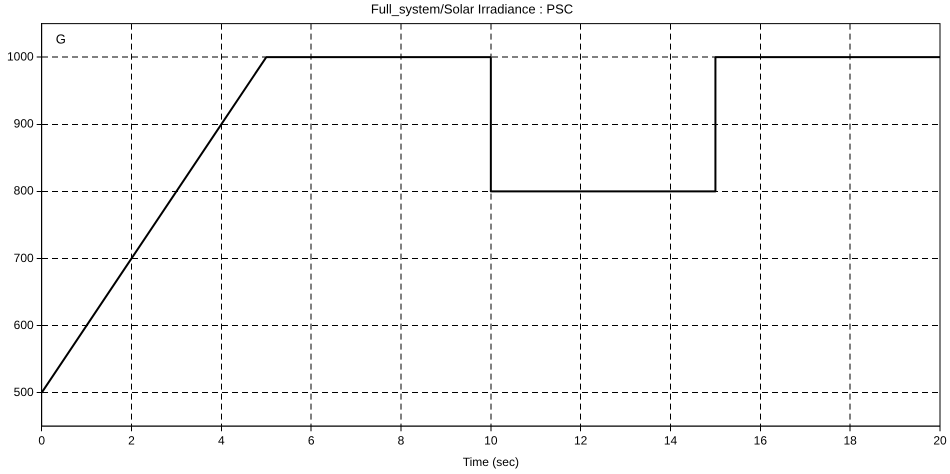 This screenshot has width=950, height=474. I want to click on y-tick-label: 1000, so click(20, 56).